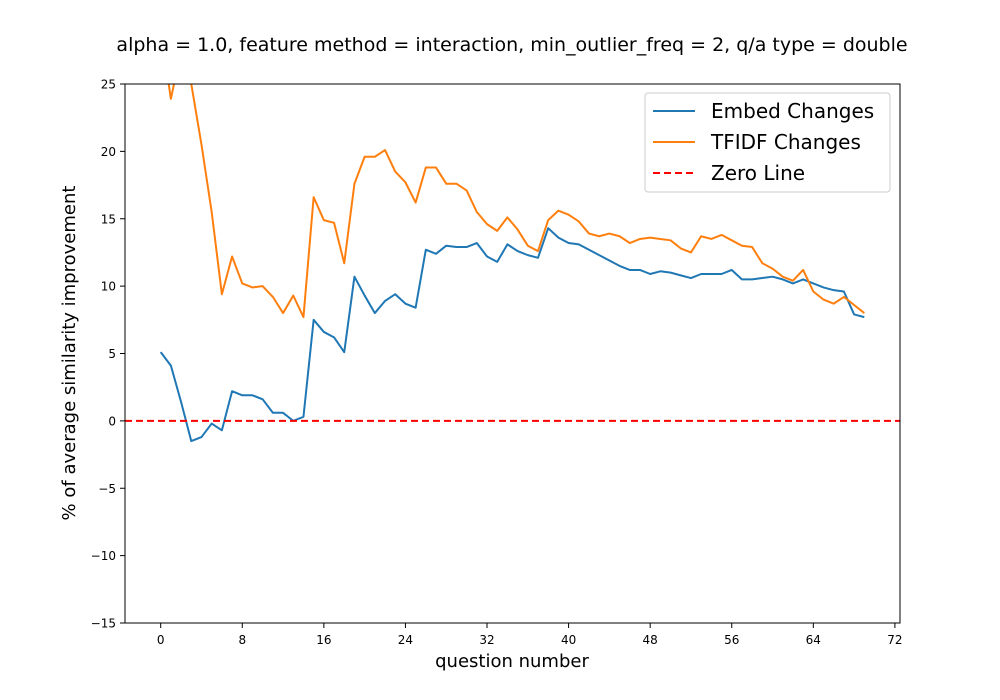  Describe the element at coordinates (107, 489) in the screenshot. I see `y-tick-label: −5` at that location.